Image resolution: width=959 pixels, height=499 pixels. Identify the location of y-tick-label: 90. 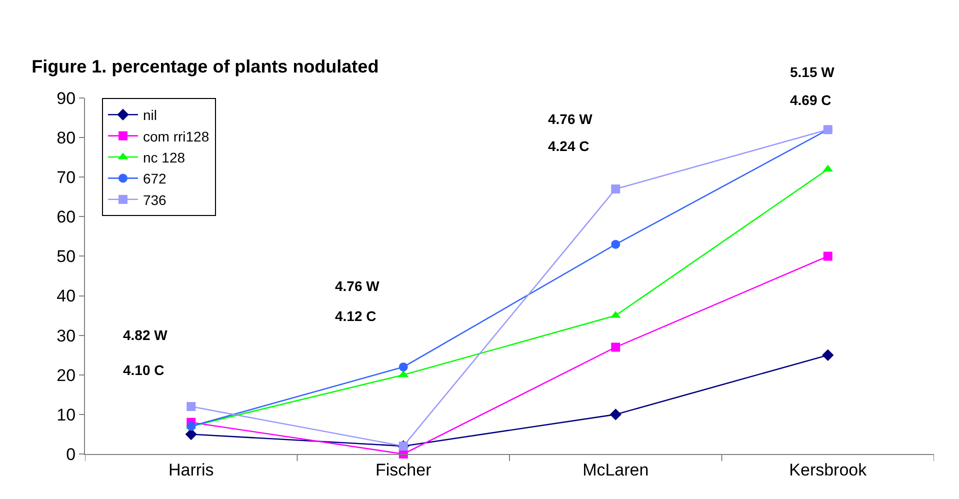
(66, 98).